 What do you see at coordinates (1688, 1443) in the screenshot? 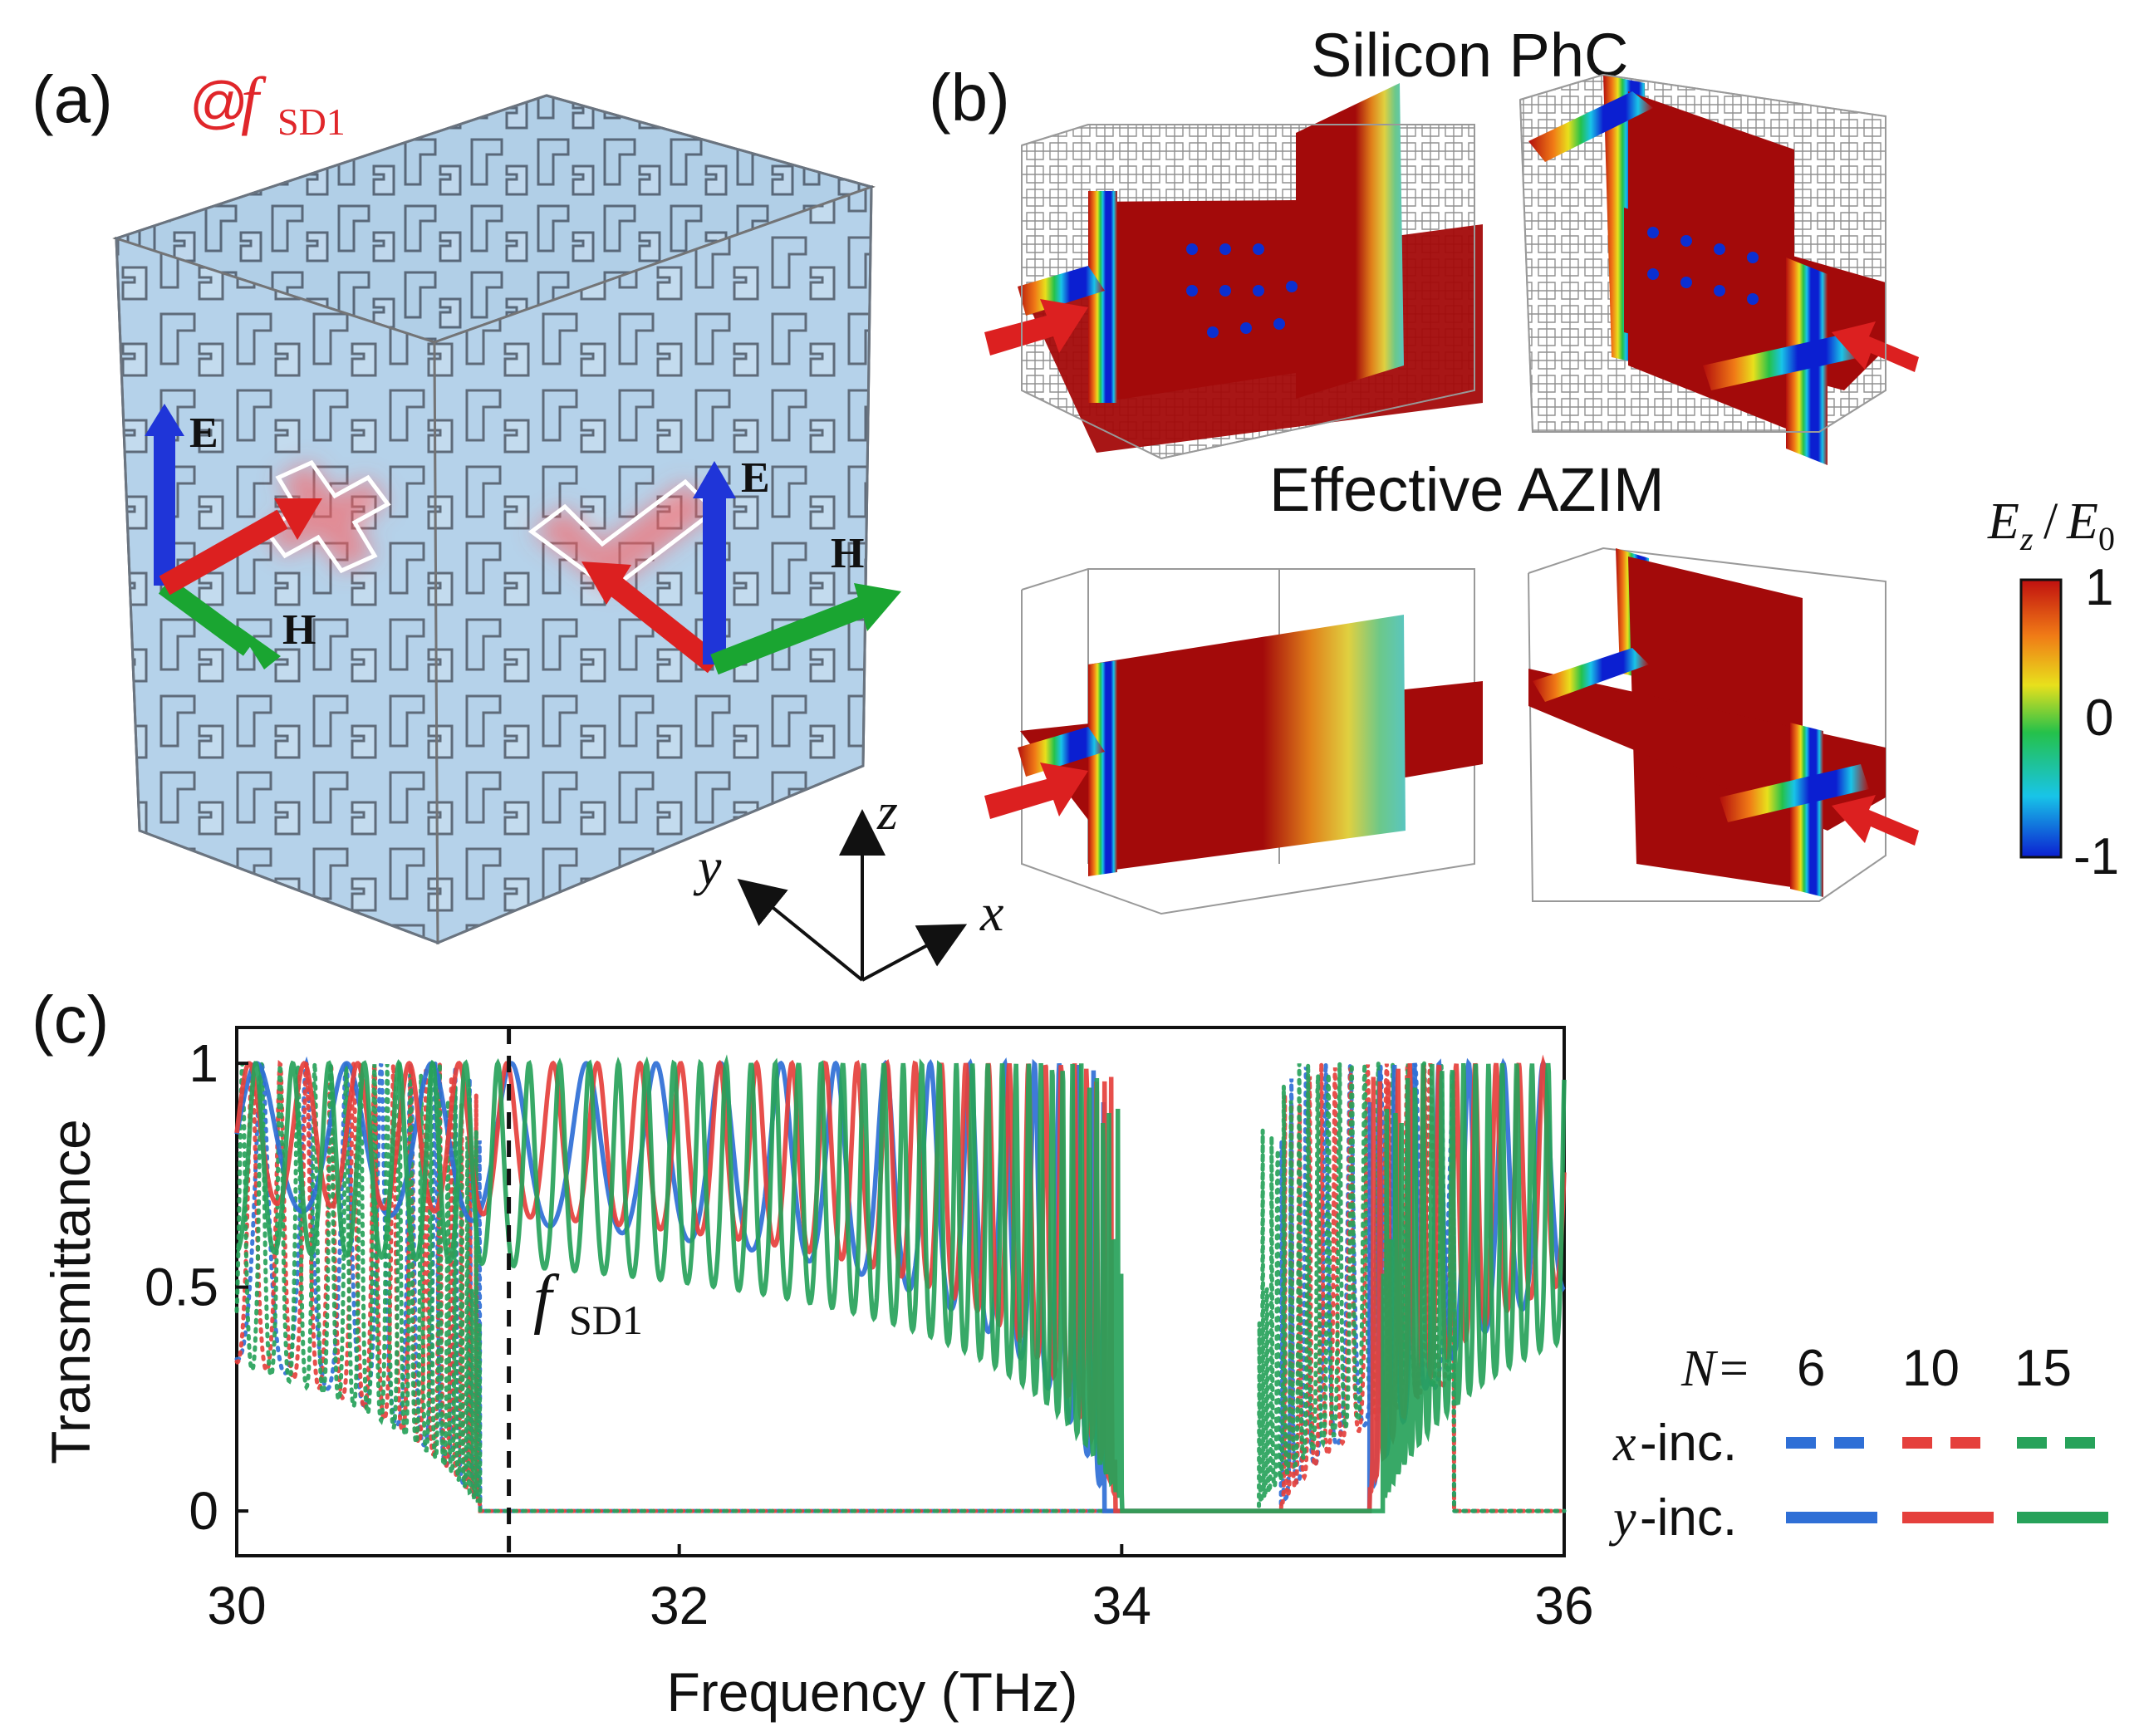
I see `legend-x-suffix: -inc.` at bounding box center [1688, 1443].